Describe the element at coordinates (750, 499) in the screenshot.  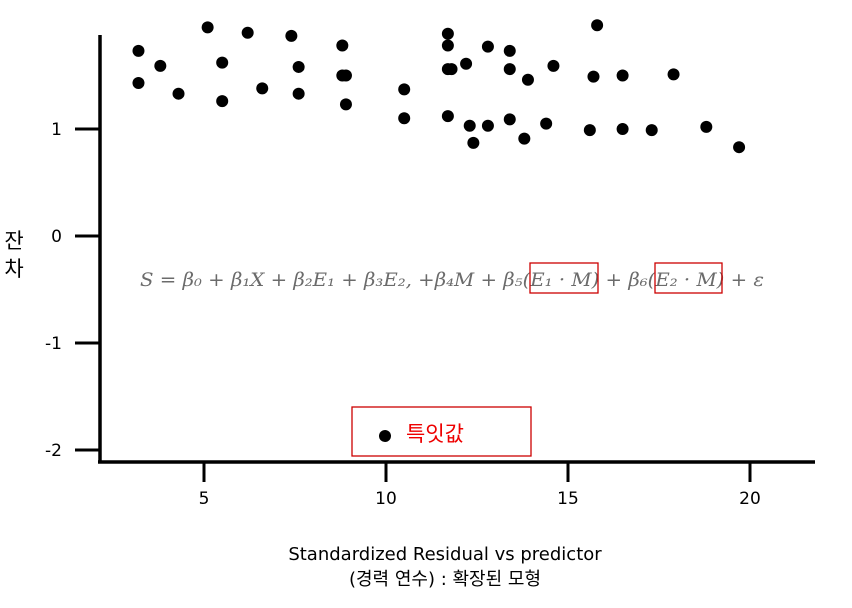
I see `x-tick-label: 20` at that location.